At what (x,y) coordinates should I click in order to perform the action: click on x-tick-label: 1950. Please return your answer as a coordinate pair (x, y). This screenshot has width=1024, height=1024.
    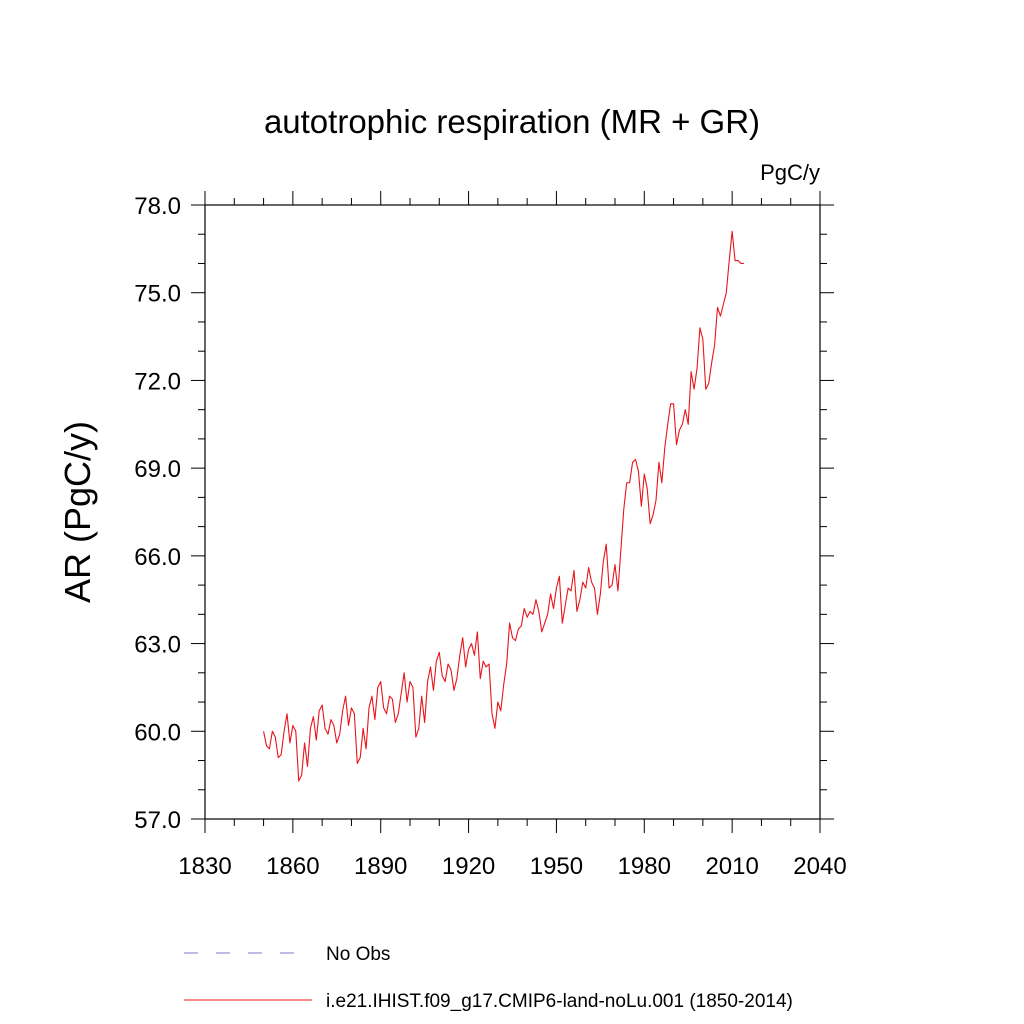
    Looking at the image, I should click on (556, 866).